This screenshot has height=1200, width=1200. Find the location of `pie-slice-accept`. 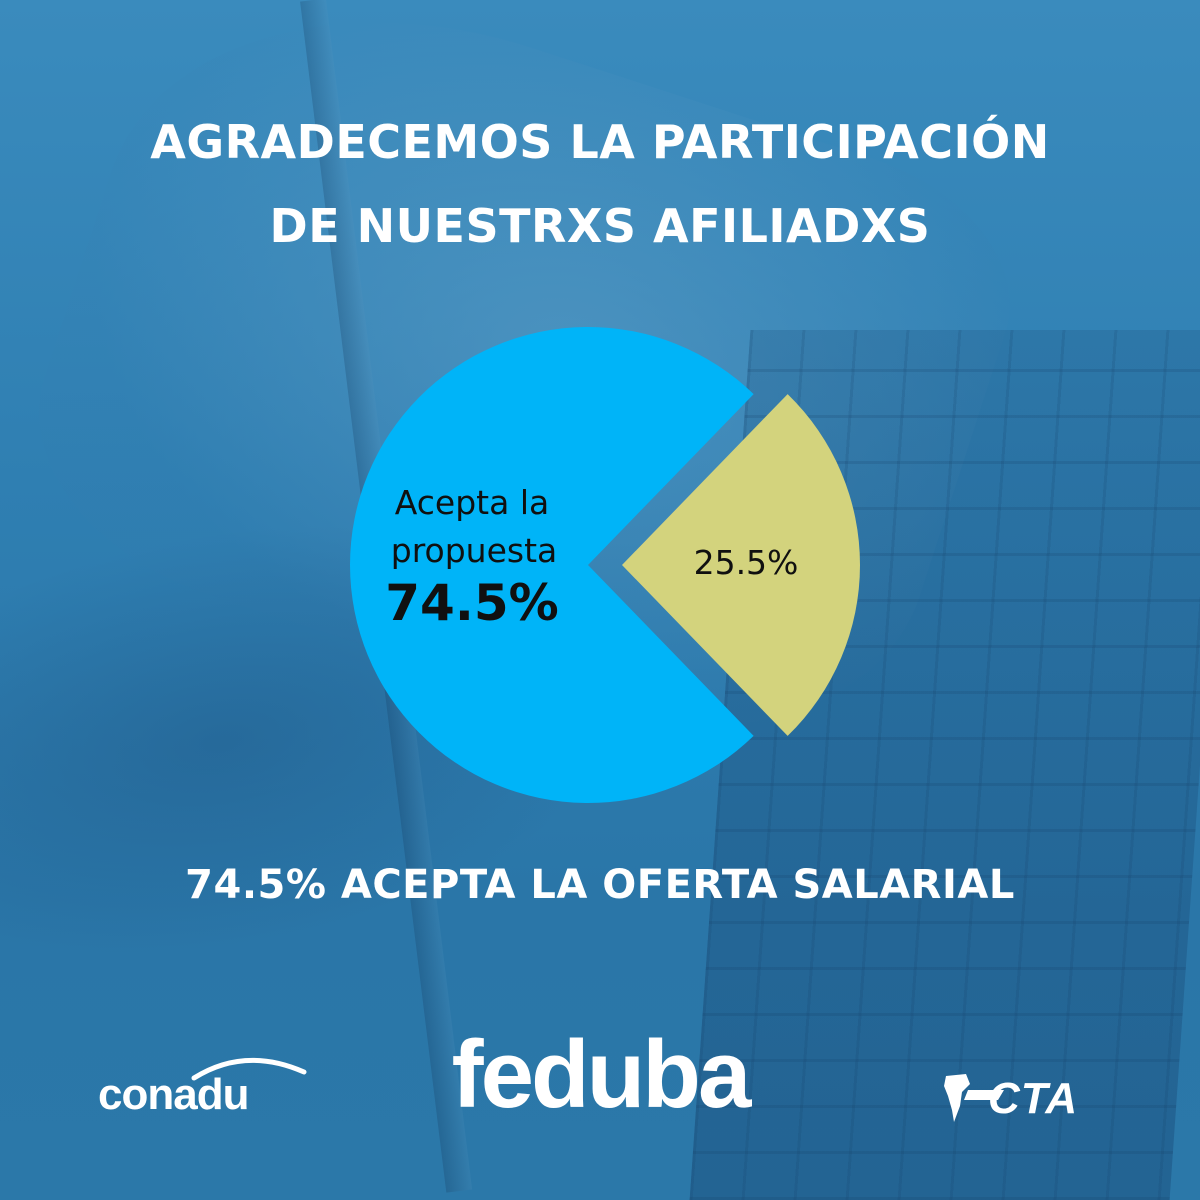

pie-slice-accept is located at coordinates (552, 565).